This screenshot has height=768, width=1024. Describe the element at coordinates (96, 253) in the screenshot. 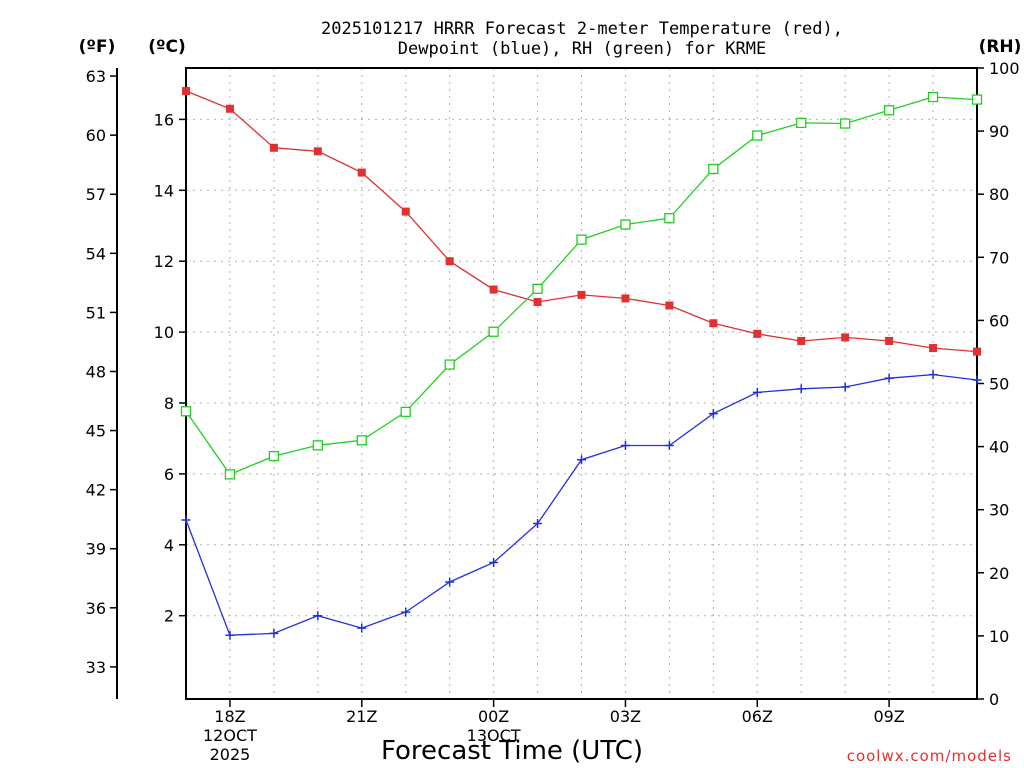

I see `fahrenheit-tick-label: 54` at that location.